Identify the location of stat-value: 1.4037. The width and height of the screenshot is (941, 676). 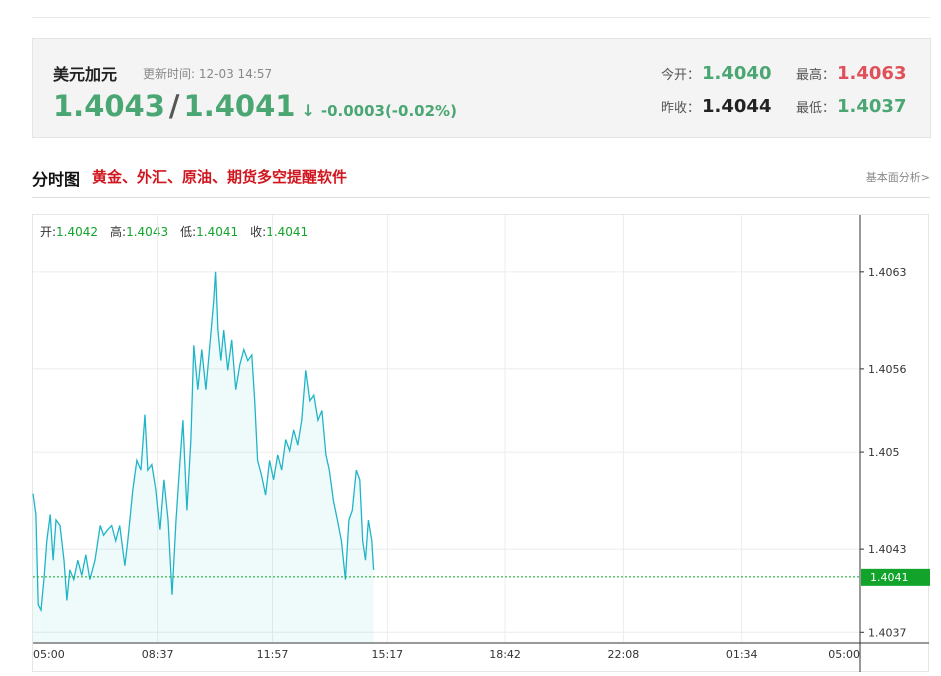
(872, 106).